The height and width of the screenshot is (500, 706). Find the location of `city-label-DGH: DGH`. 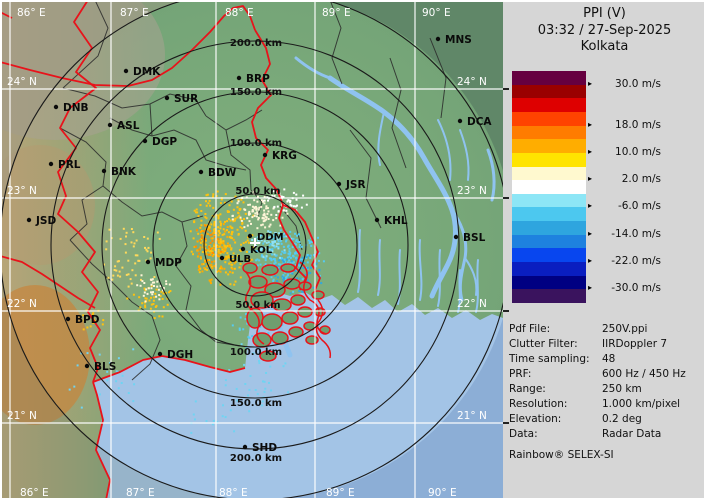

city-label-DGH: DGH is located at coordinates (180, 355).